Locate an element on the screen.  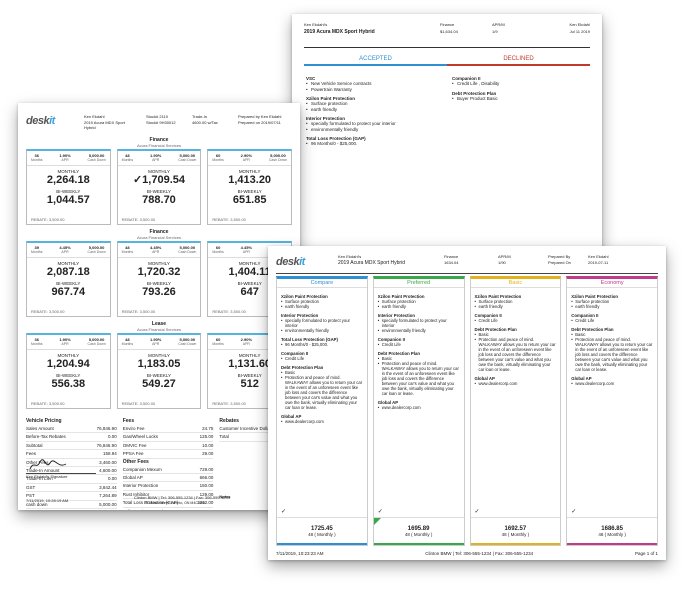
menu-product-item: Basic is located at coordinates (612, 334).